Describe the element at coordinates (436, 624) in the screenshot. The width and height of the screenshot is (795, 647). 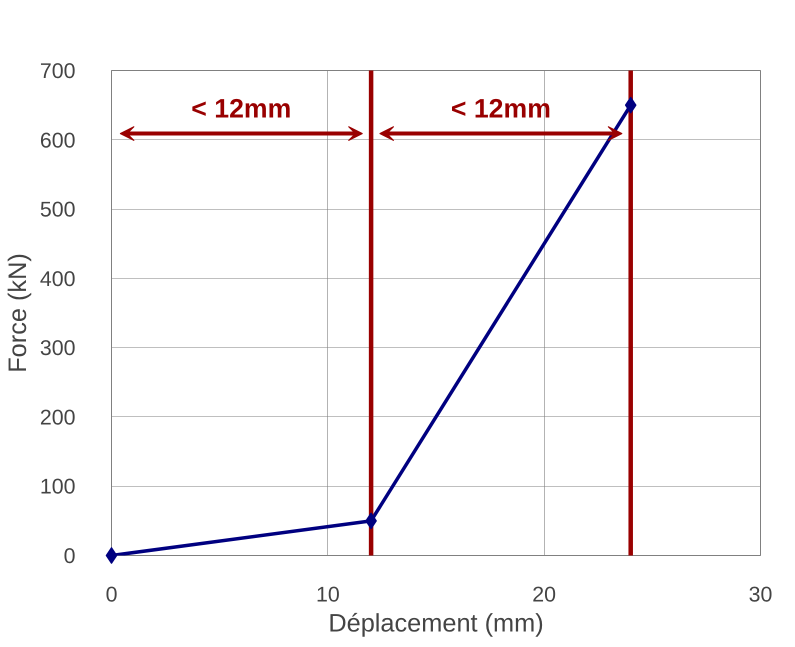
I see `x-axis-title: Déplacement (mm)` at that location.